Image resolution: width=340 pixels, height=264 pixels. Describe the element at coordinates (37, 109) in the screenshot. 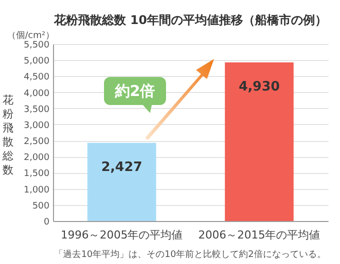

I see `y-tick-label: 3,500` at that location.